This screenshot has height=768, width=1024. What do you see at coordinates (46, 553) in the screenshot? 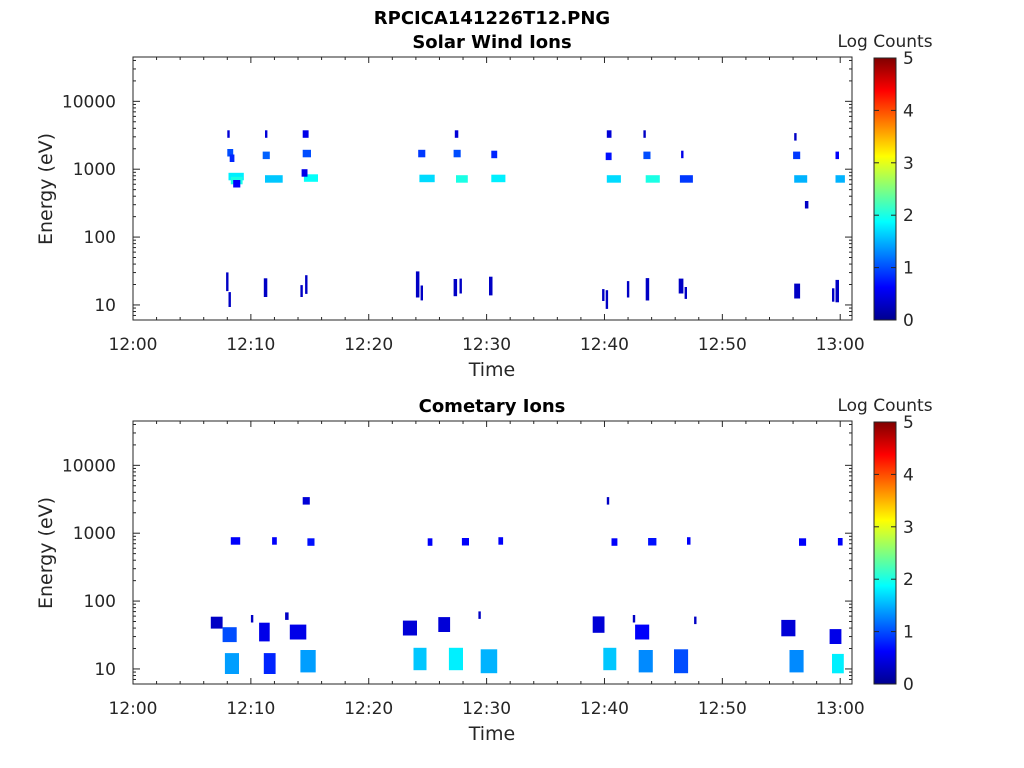
I see `cometary-y-axis-label: Energy (eV)` at bounding box center [46, 553].